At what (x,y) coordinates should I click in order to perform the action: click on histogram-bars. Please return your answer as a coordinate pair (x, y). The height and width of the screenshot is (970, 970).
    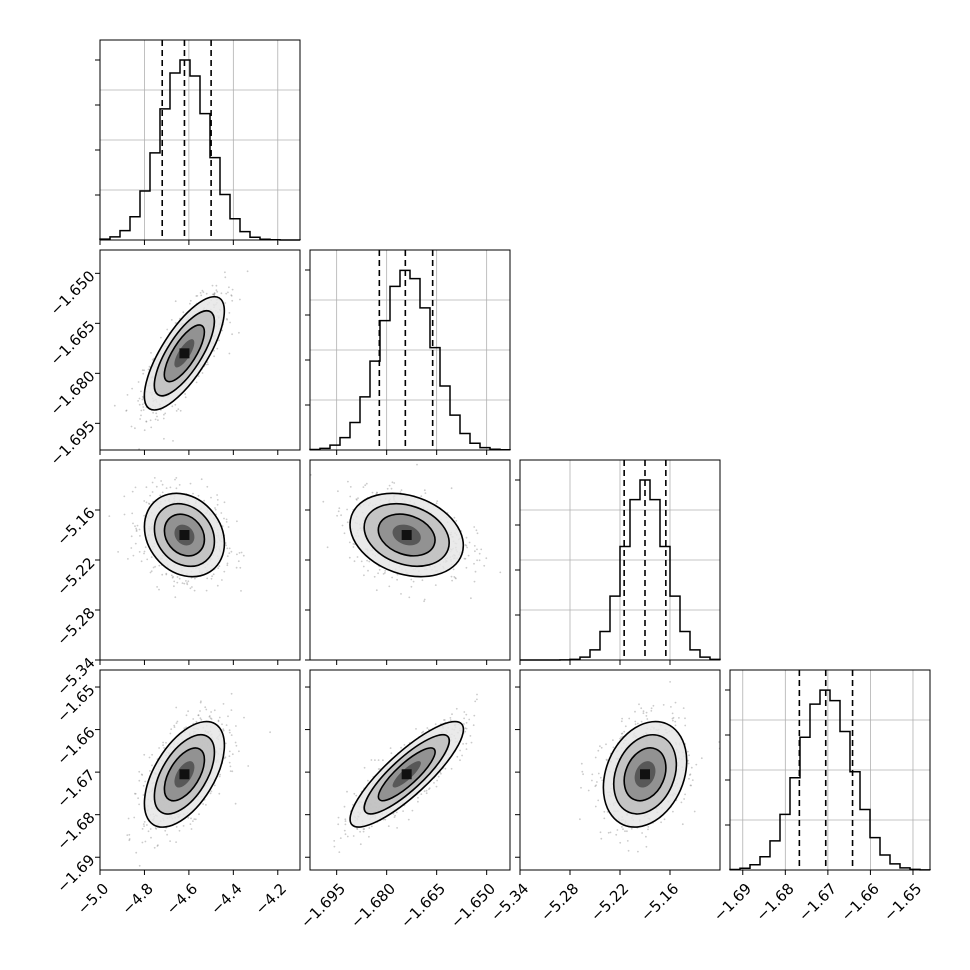
    Looking at the image, I should click on (830, 780).